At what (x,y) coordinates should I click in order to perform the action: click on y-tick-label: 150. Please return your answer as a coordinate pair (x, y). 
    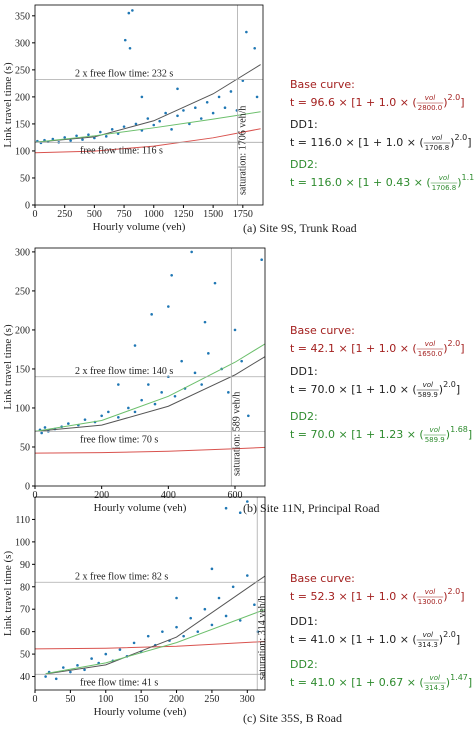
    Looking at the image, I should click on (22, 369).